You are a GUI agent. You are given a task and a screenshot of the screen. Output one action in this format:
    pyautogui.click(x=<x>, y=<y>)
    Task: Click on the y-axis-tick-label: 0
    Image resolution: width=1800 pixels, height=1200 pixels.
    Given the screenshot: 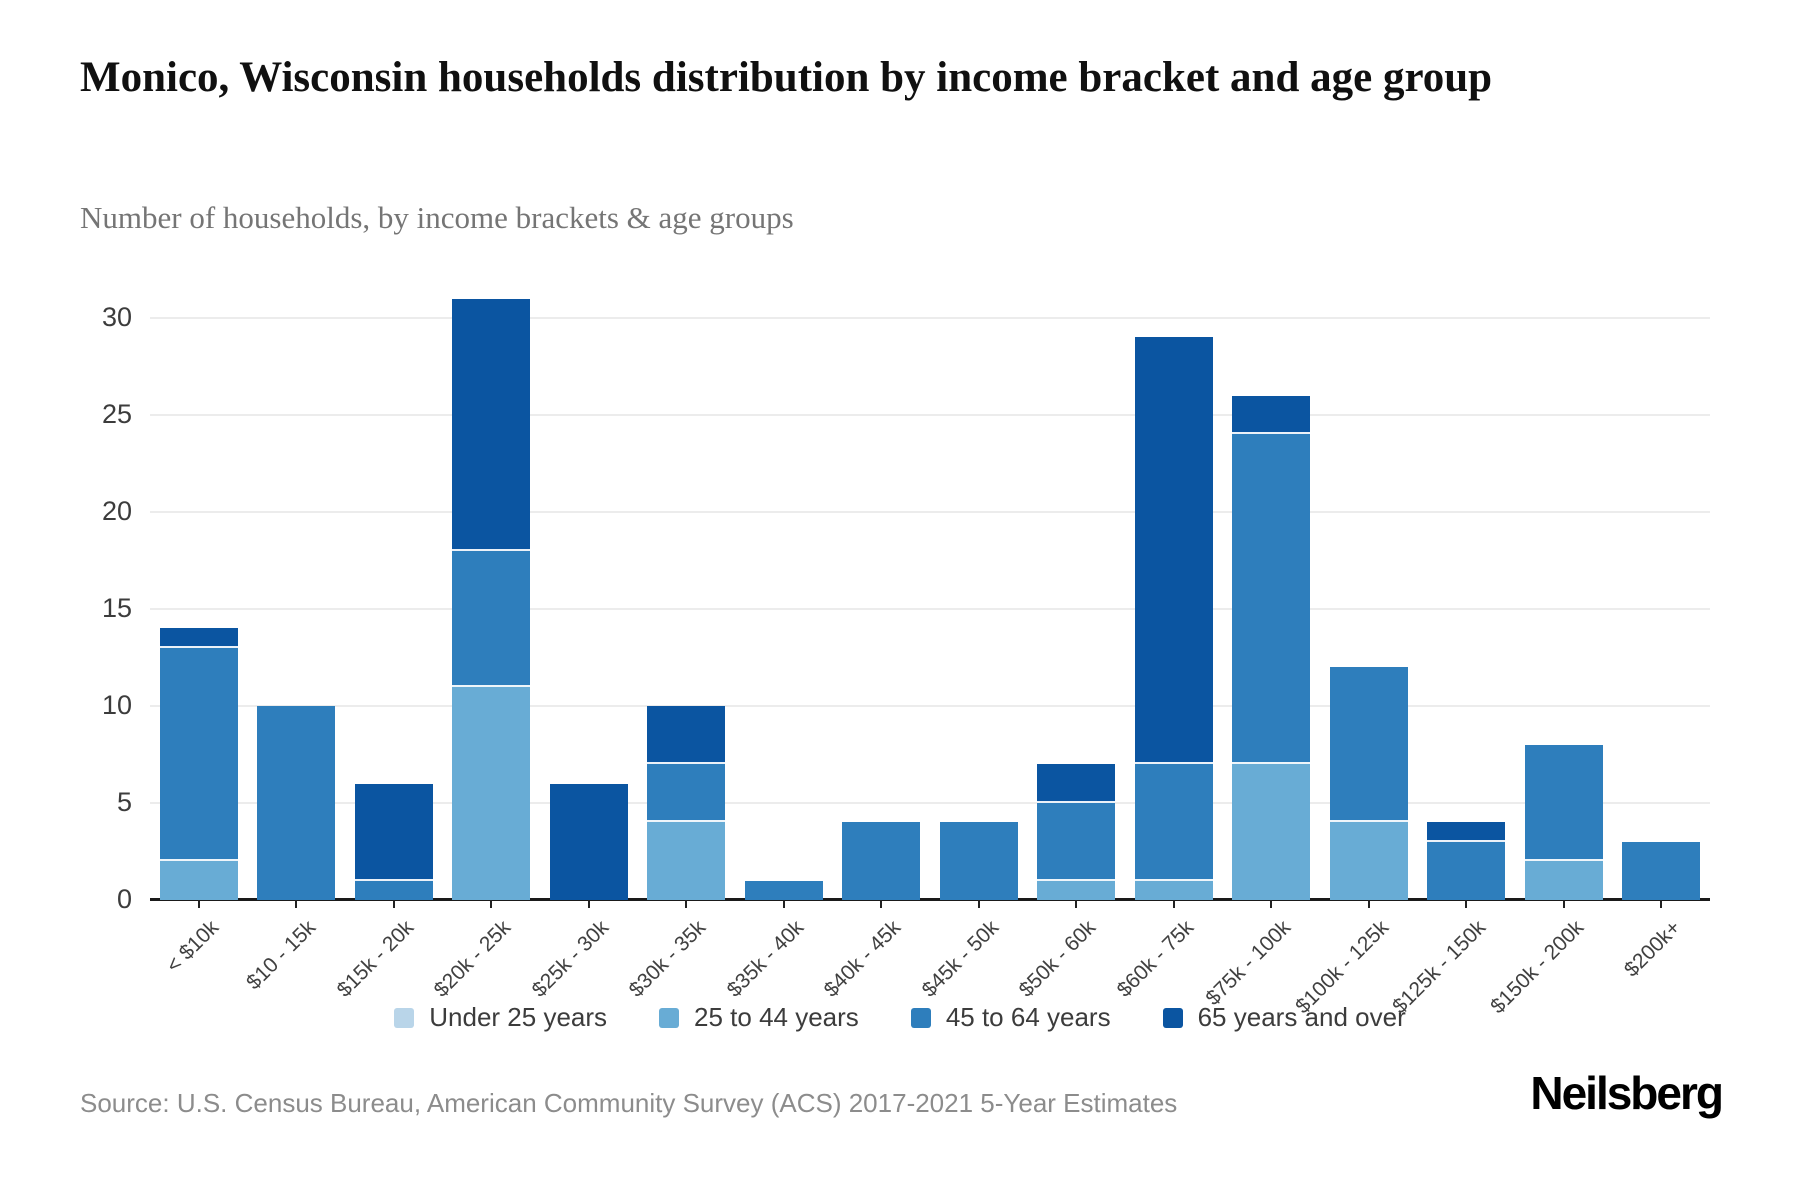 What is the action you would take?
    pyautogui.click(x=124, y=899)
    